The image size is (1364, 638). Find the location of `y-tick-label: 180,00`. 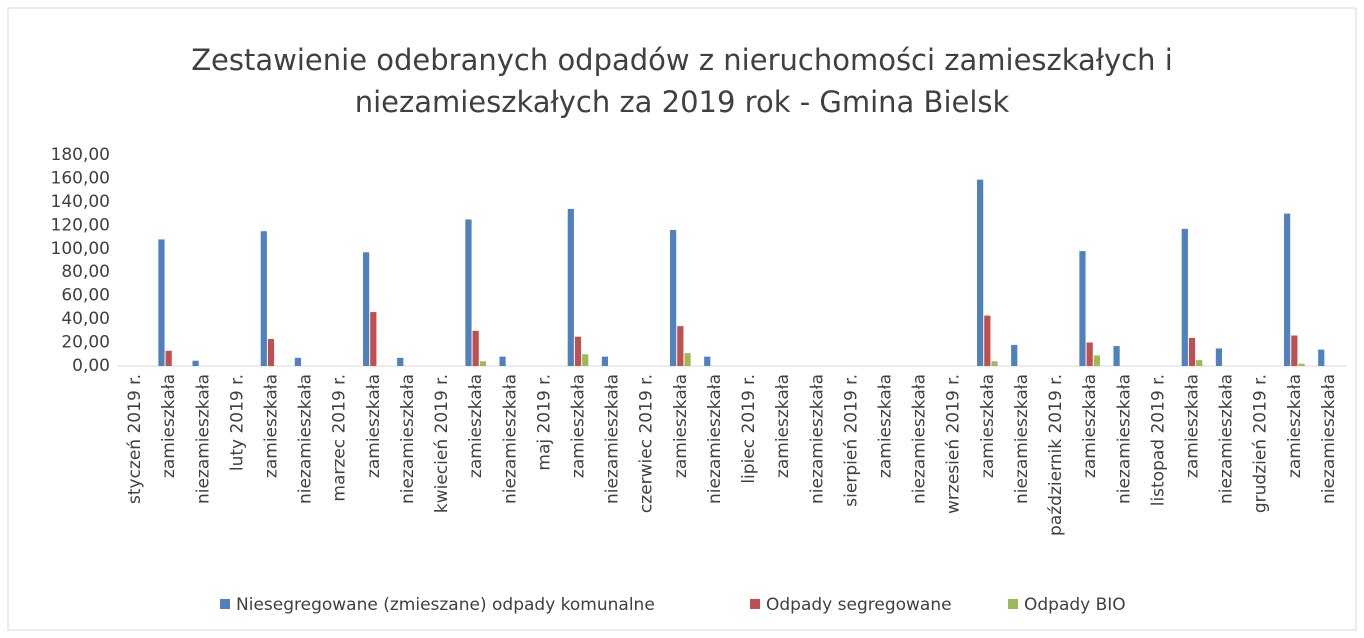

y-tick-label: 180,00 is located at coordinates (80, 155).